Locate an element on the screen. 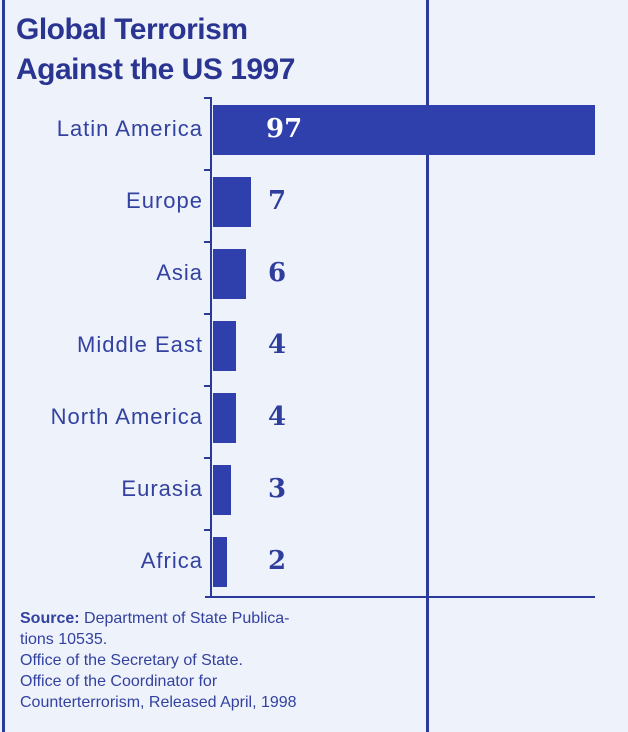 The width and height of the screenshot is (628, 732). category-label: Africa is located at coordinates (171, 560).